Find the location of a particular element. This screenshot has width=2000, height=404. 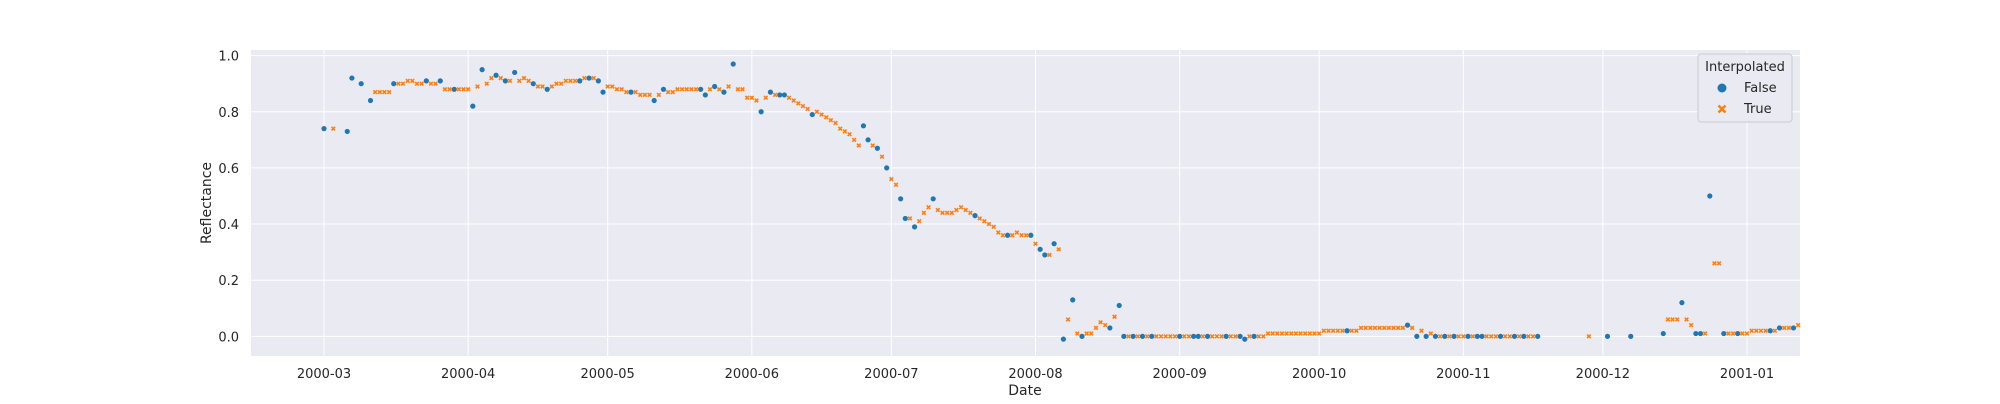

legend-true-label: True is located at coordinates (1757, 109).